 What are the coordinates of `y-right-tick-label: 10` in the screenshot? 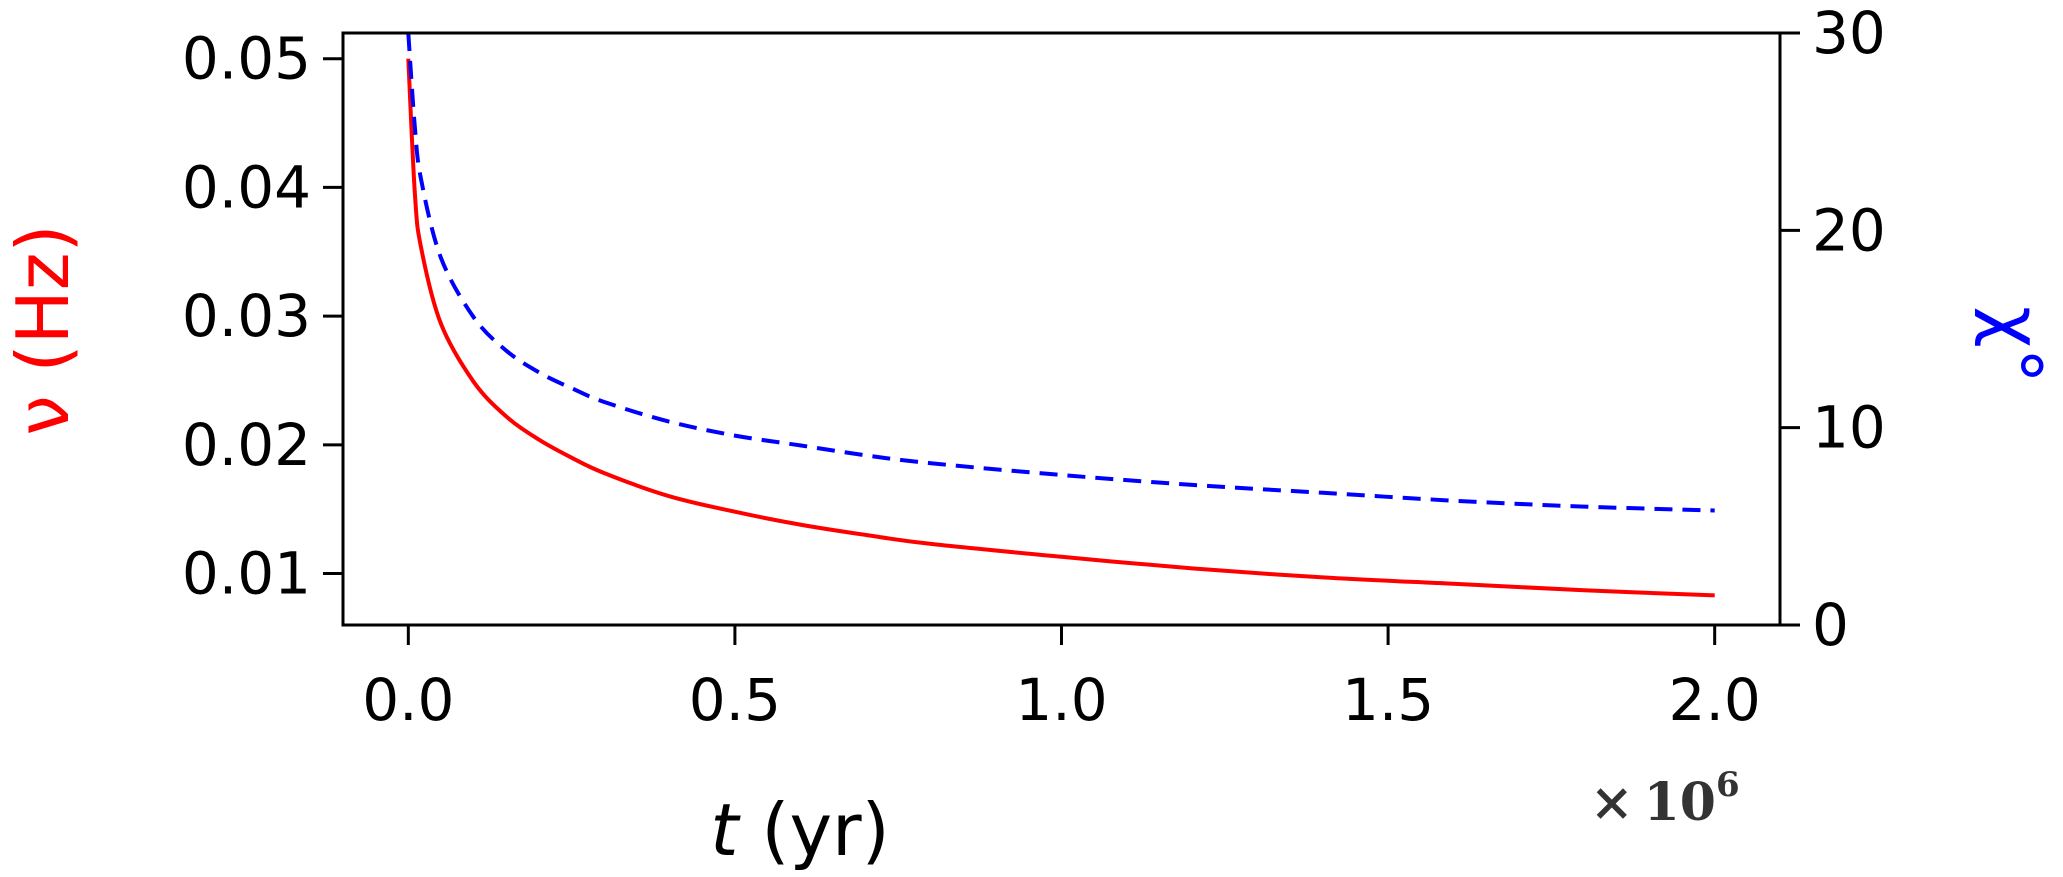 It's located at (1849, 428).